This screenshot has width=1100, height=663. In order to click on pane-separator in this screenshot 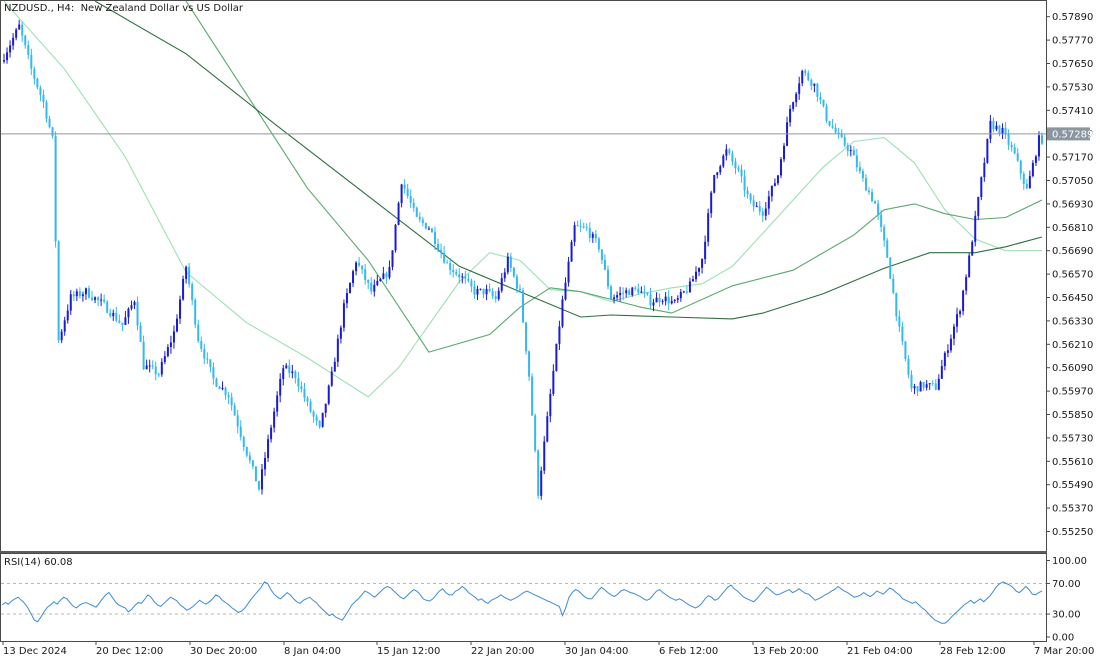, I will do `click(523, 552)`.